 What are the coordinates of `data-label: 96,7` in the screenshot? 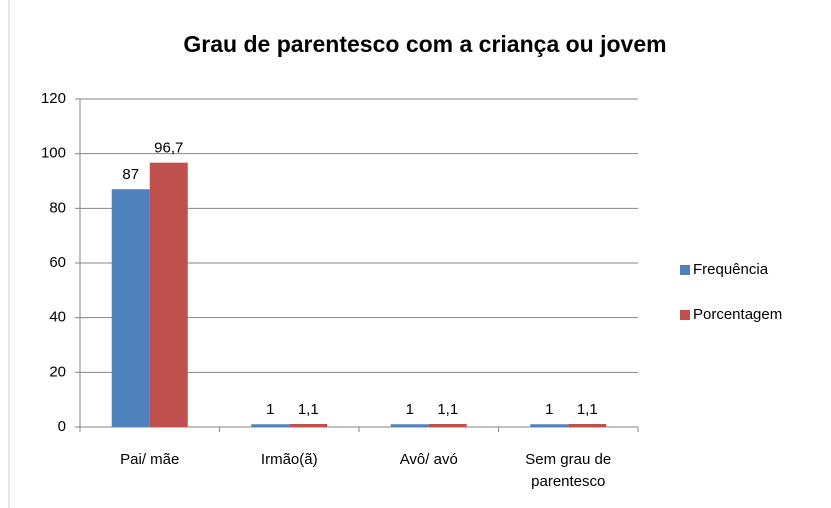 It's located at (168, 148).